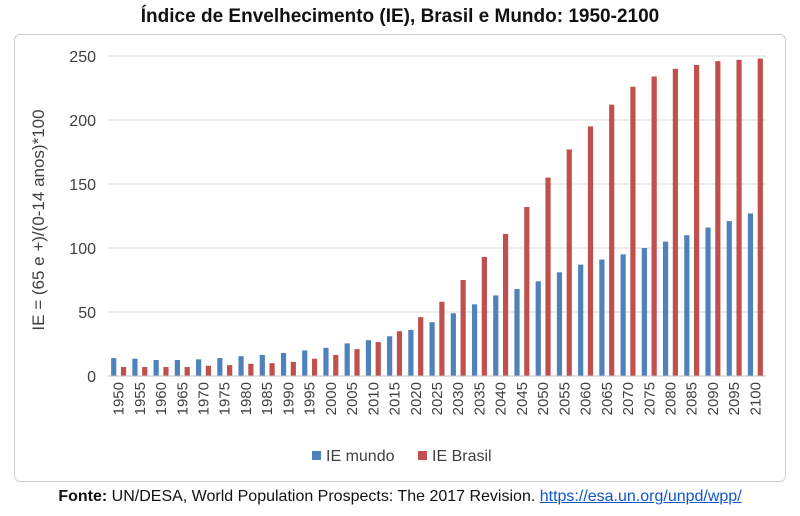 Image resolution: width=800 pixels, height=516 pixels. I want to click on x-tick-label: 2075, so click(649, 398).